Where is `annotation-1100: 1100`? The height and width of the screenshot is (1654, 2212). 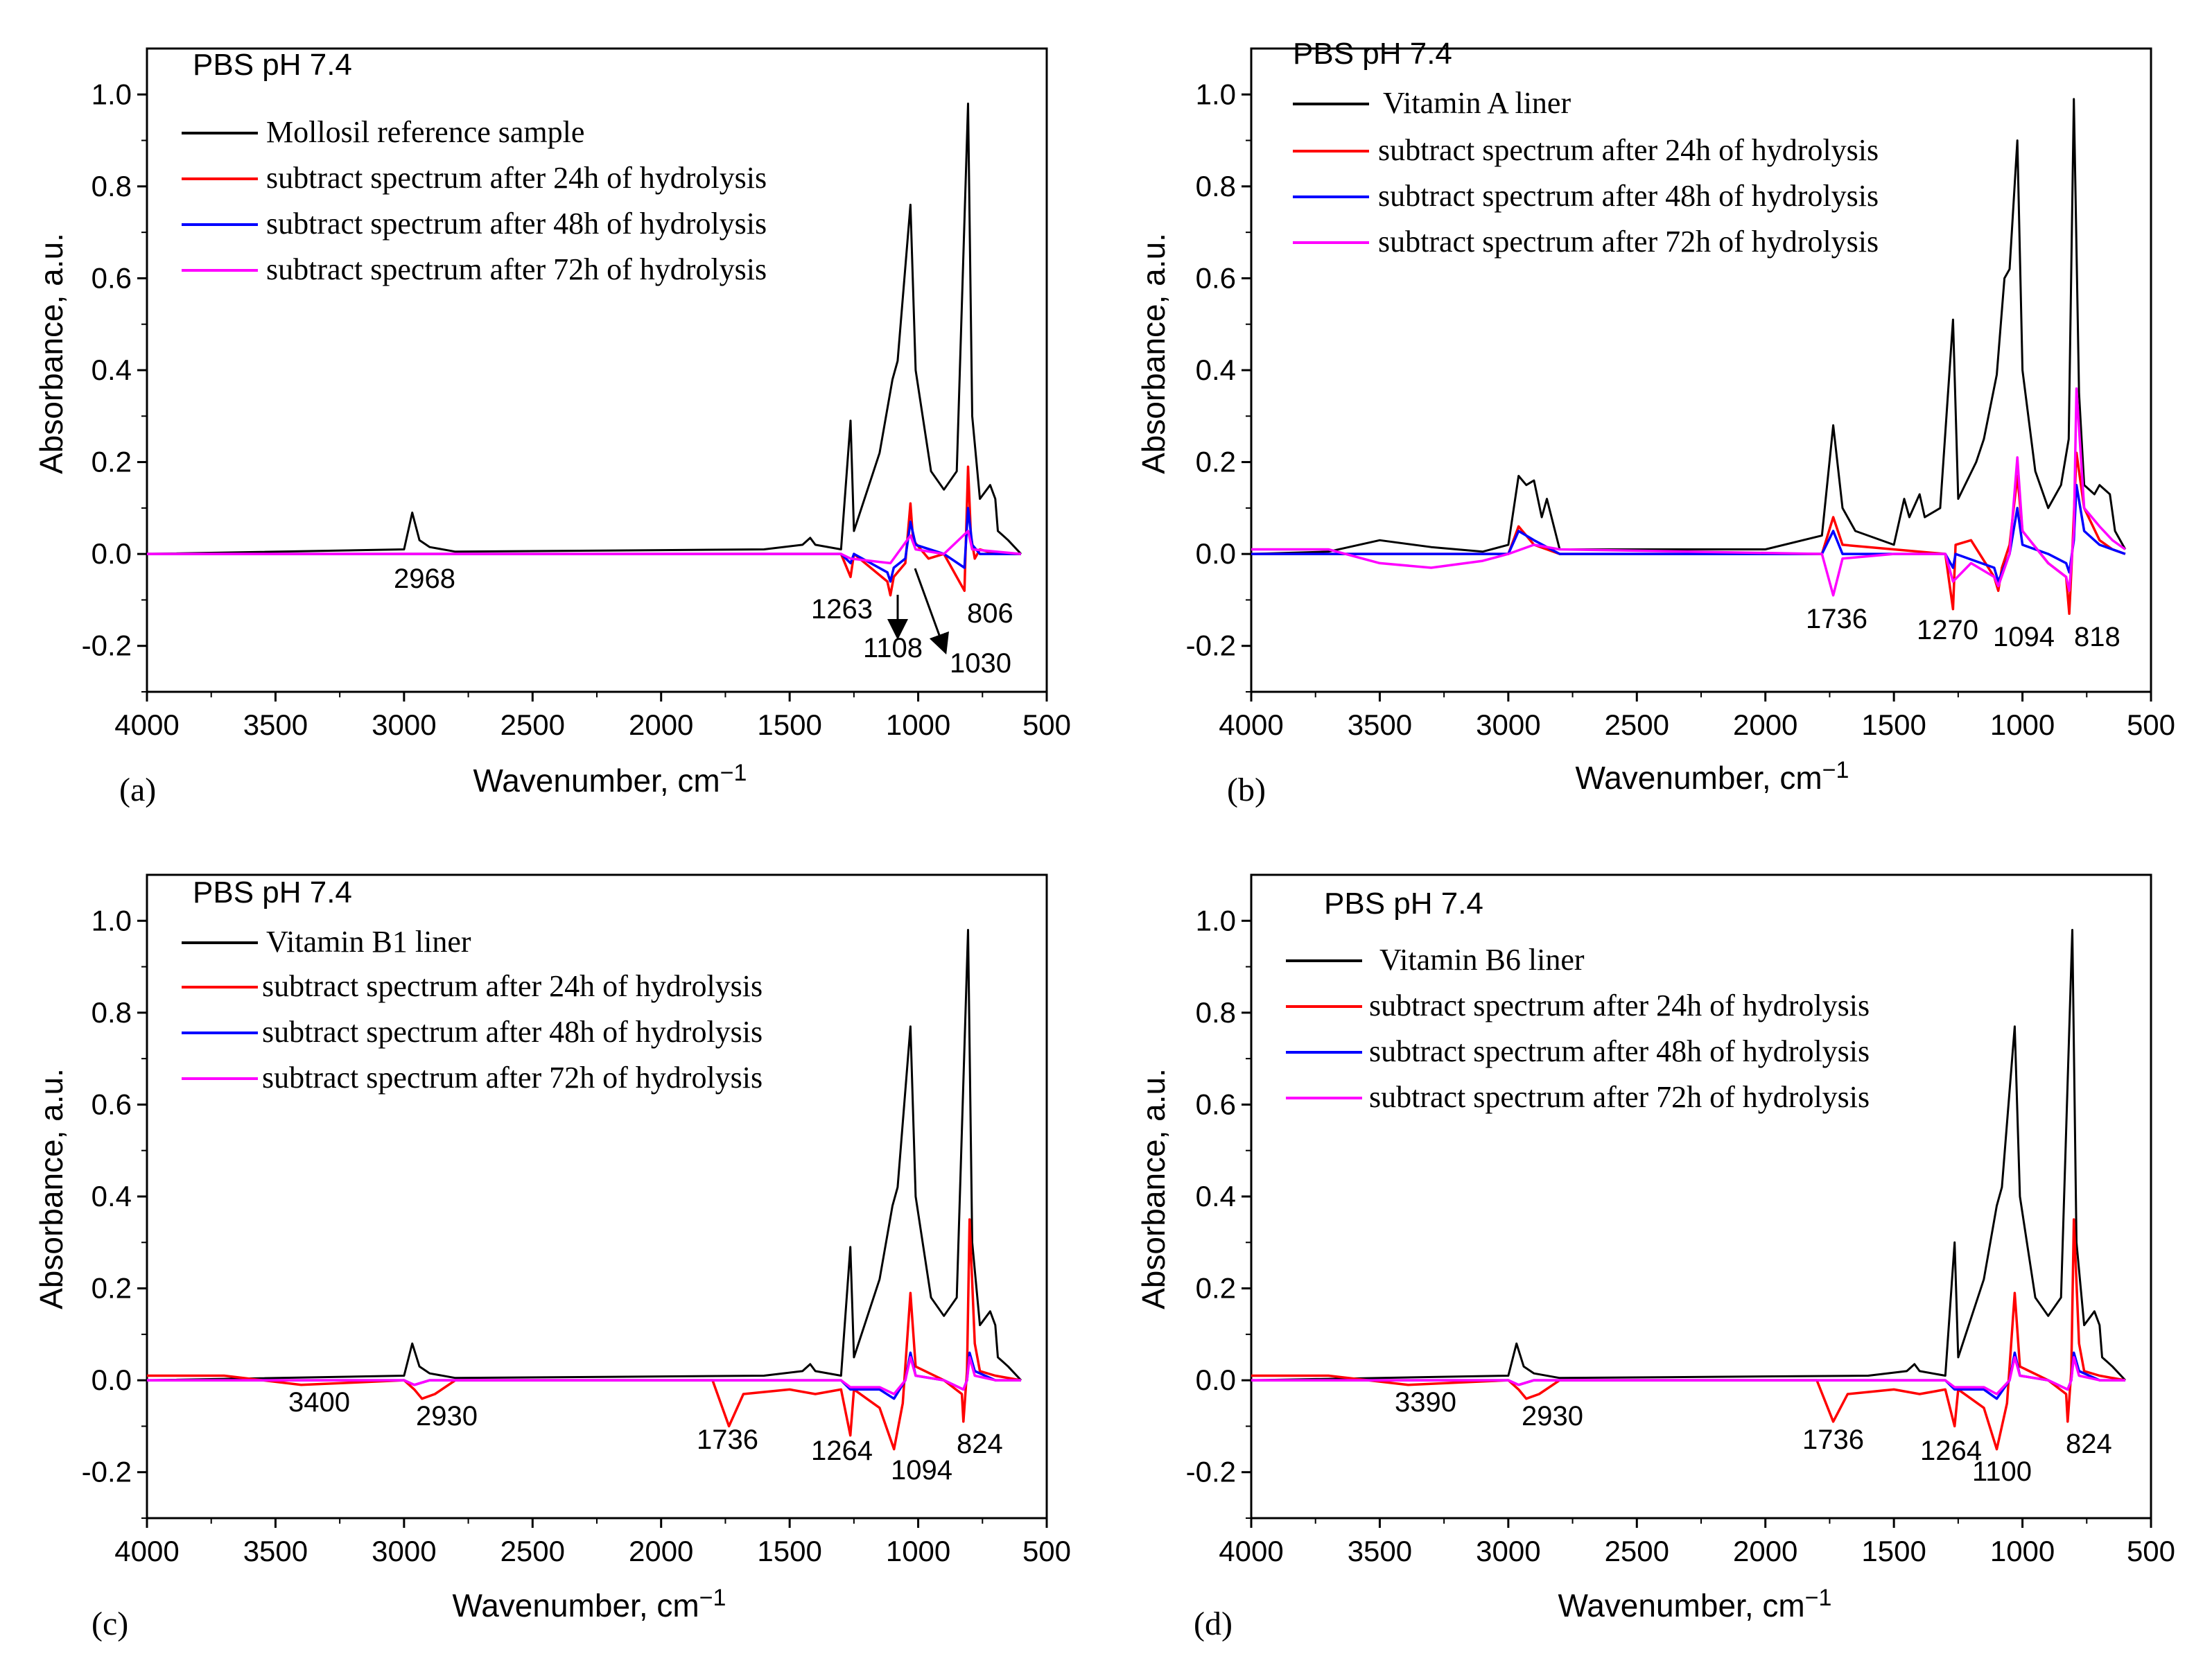 annotation-1100: 1100 is located at coordinates (2002, 1472).